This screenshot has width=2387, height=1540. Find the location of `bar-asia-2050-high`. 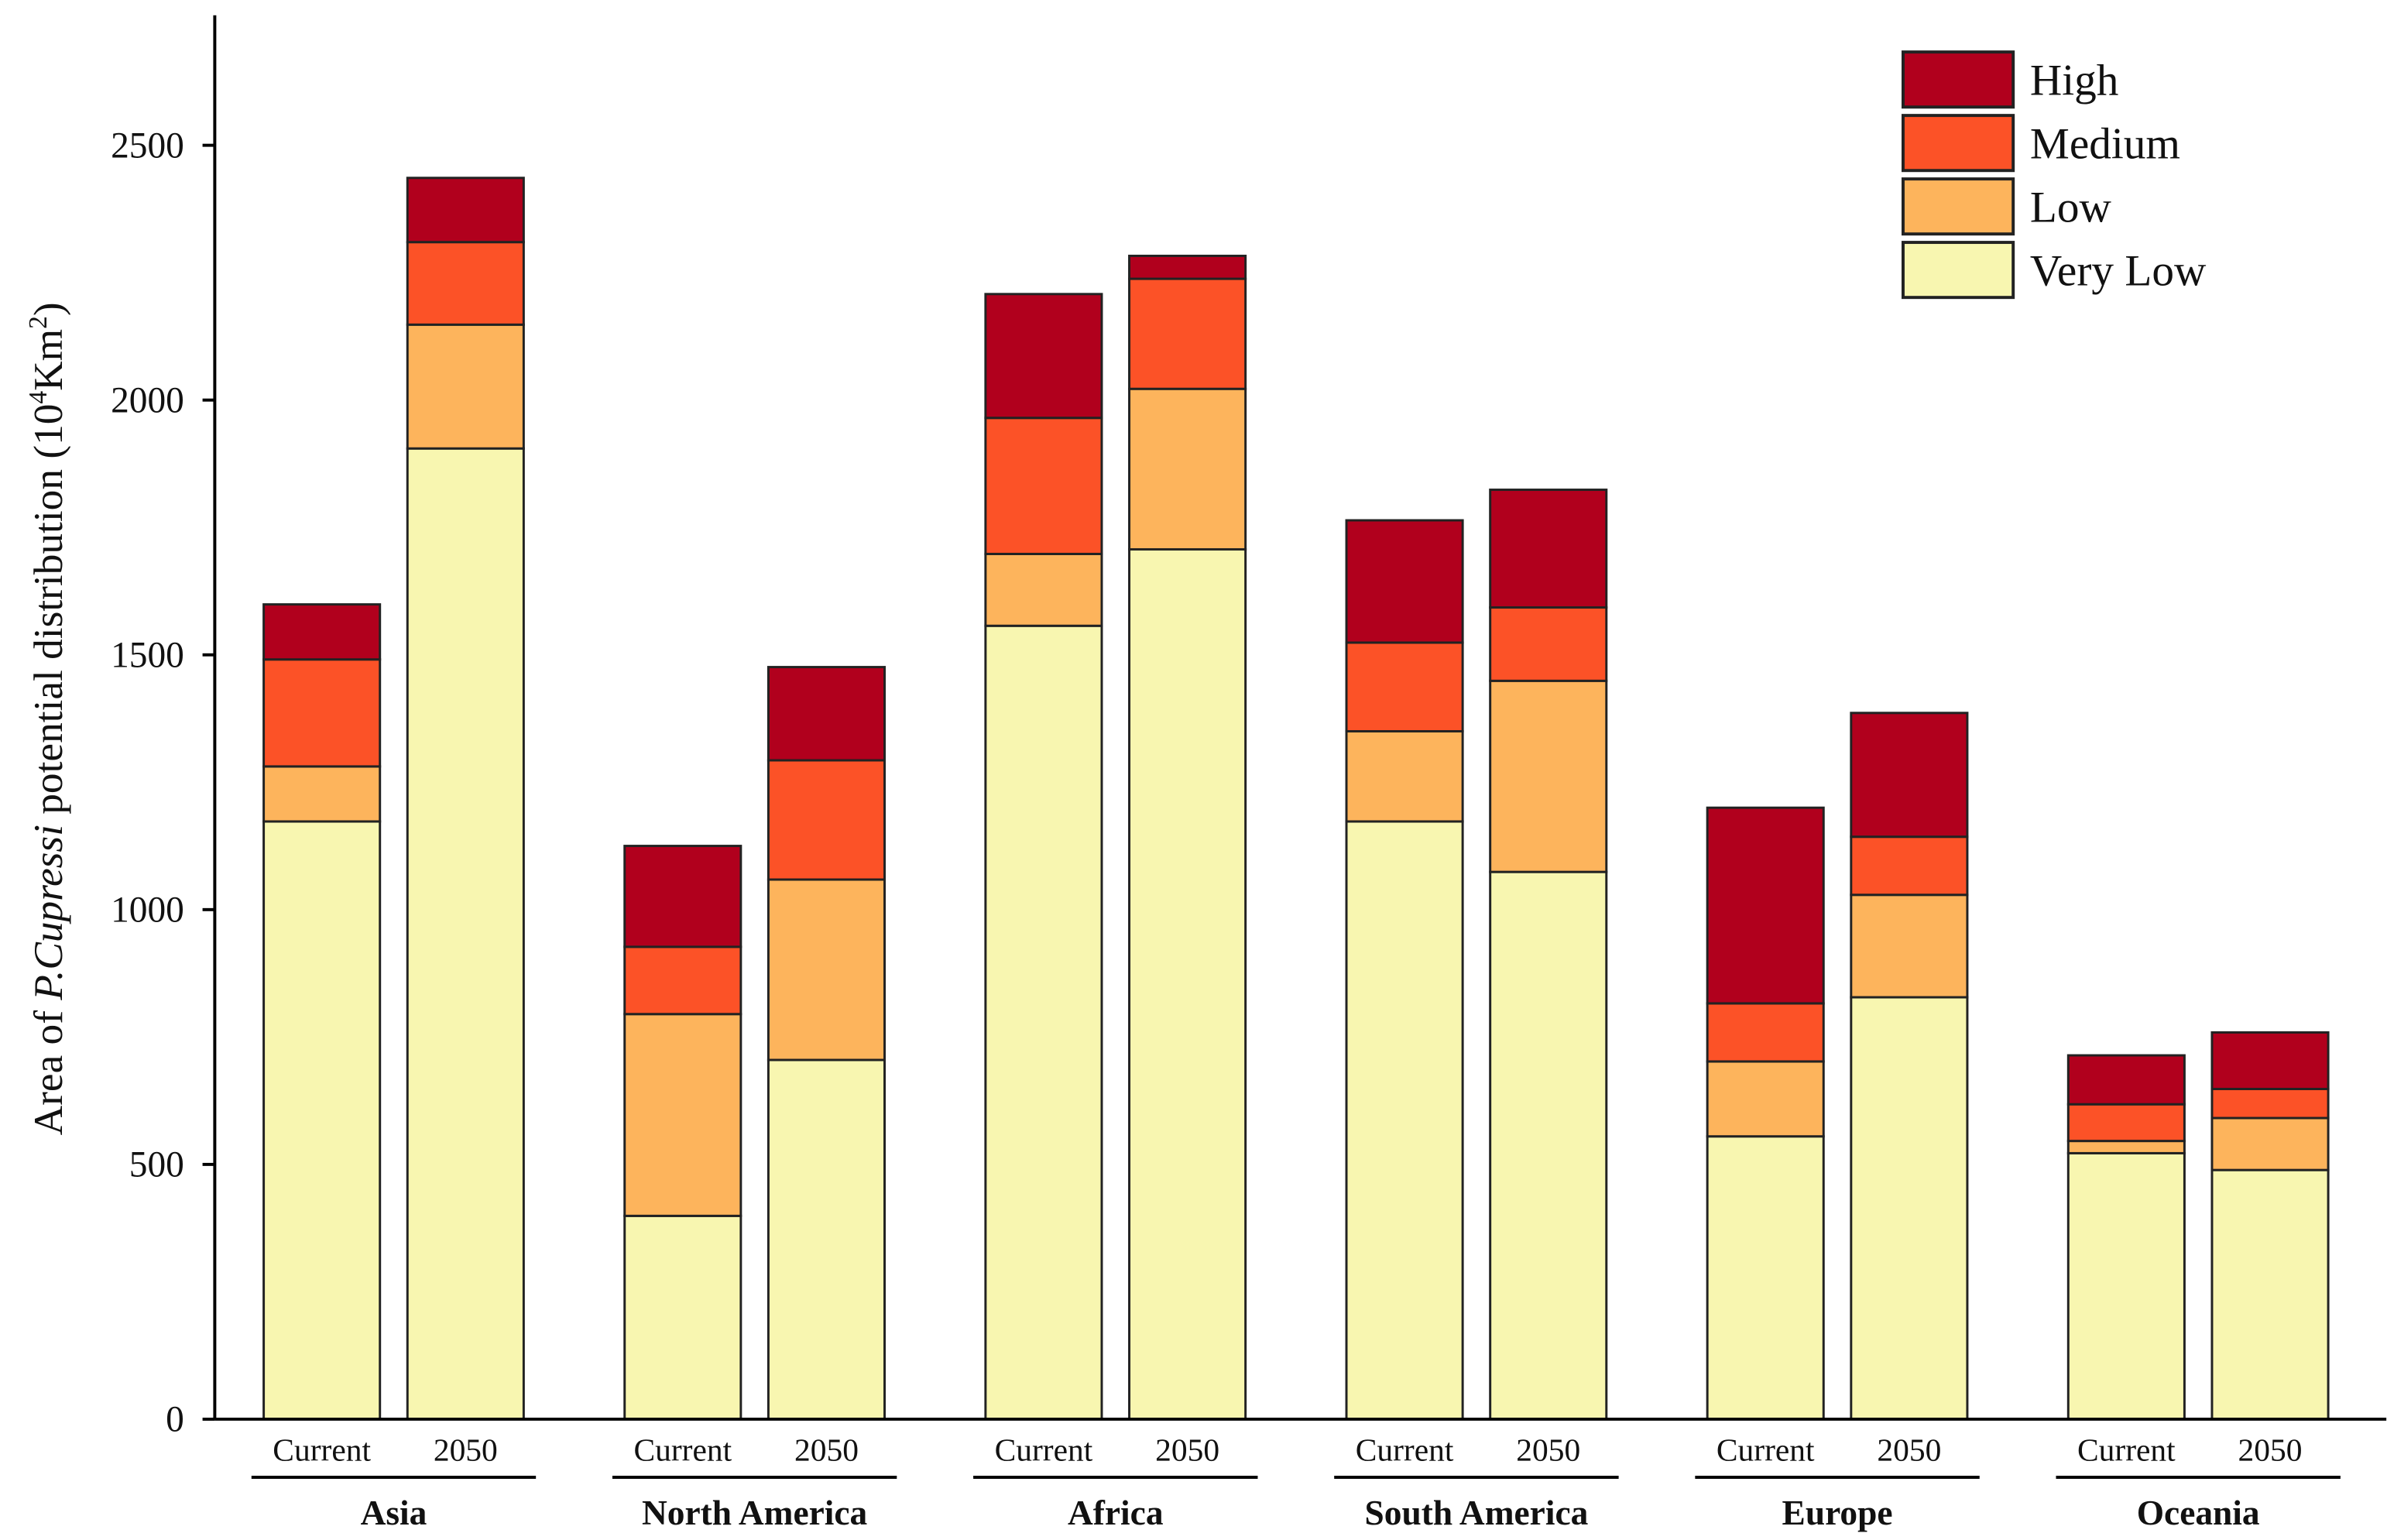

bar-asia-2050-high is located at coordinates (465, 211).